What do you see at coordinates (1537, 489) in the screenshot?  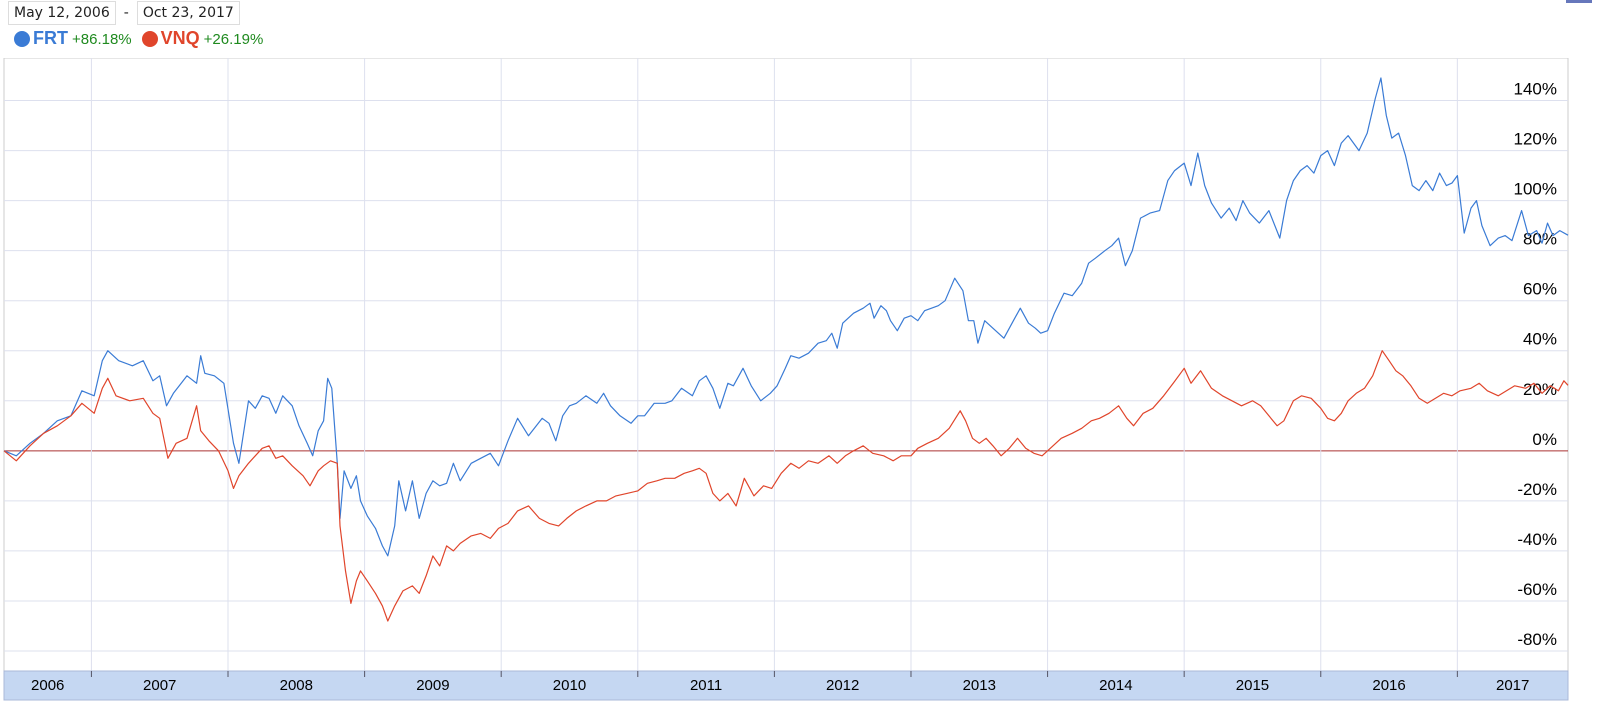 I see `y-tick-label: -20%` at bounding box center [1537, 489].